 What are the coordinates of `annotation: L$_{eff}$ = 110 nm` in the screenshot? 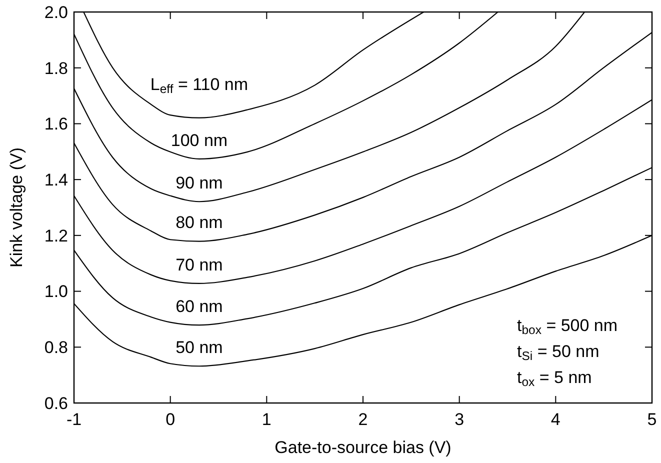 It's located at (199, 85).